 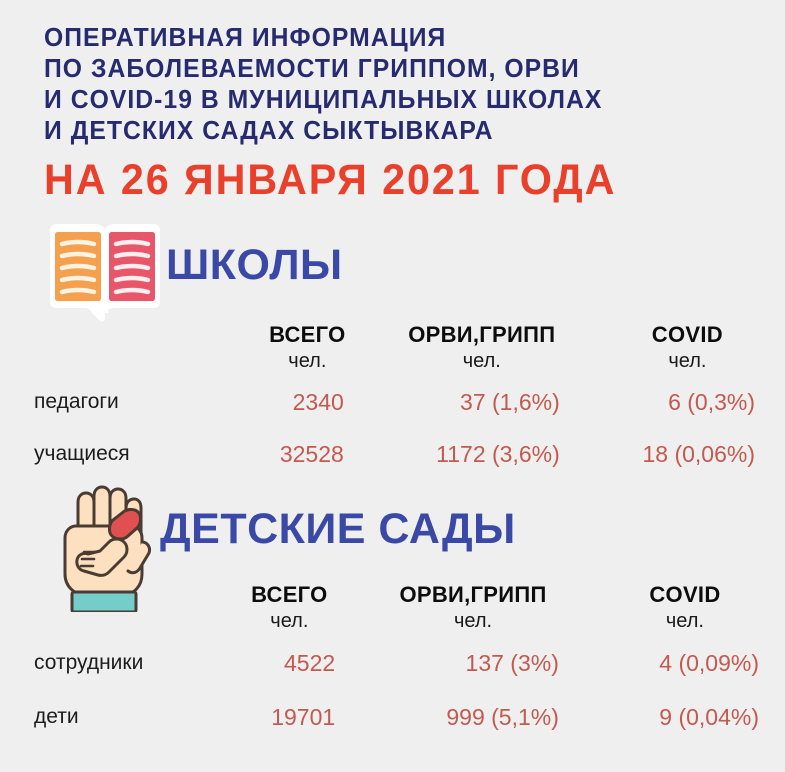 I want to click on schools-corner-cell, so click(x=120, y=333).